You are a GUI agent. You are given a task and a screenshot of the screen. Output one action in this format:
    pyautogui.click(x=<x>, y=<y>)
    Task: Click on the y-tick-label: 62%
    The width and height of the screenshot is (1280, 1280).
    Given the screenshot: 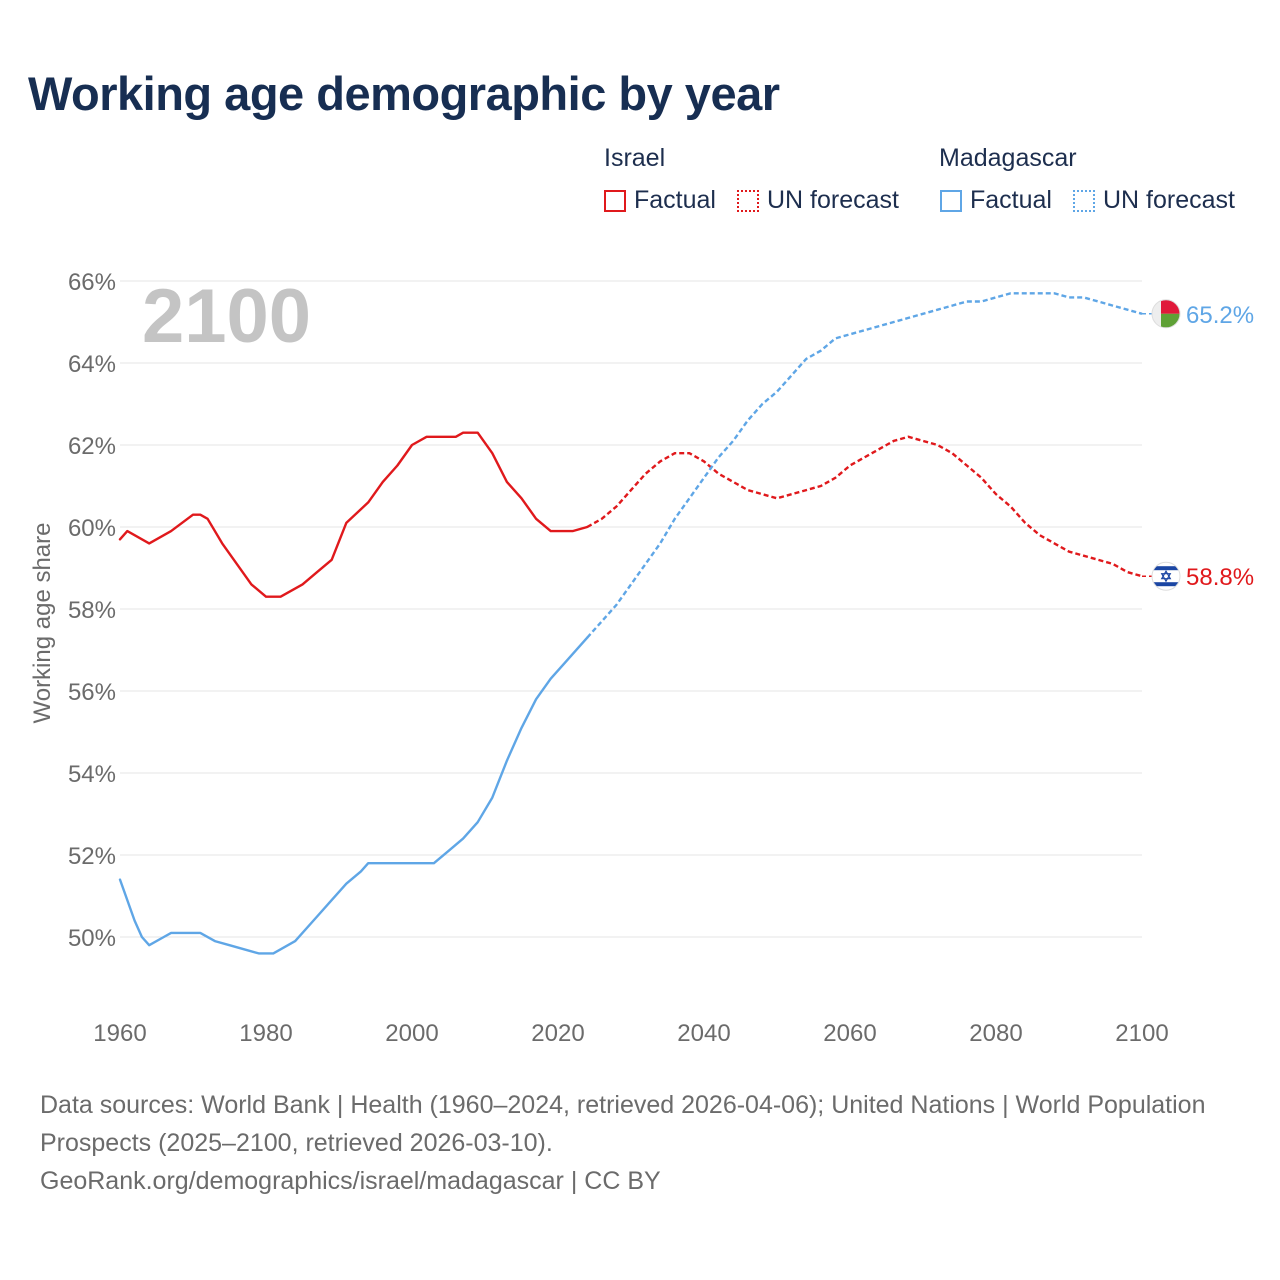 What is the action you would take?
    pyautogui.click(x=92, y=446)
    